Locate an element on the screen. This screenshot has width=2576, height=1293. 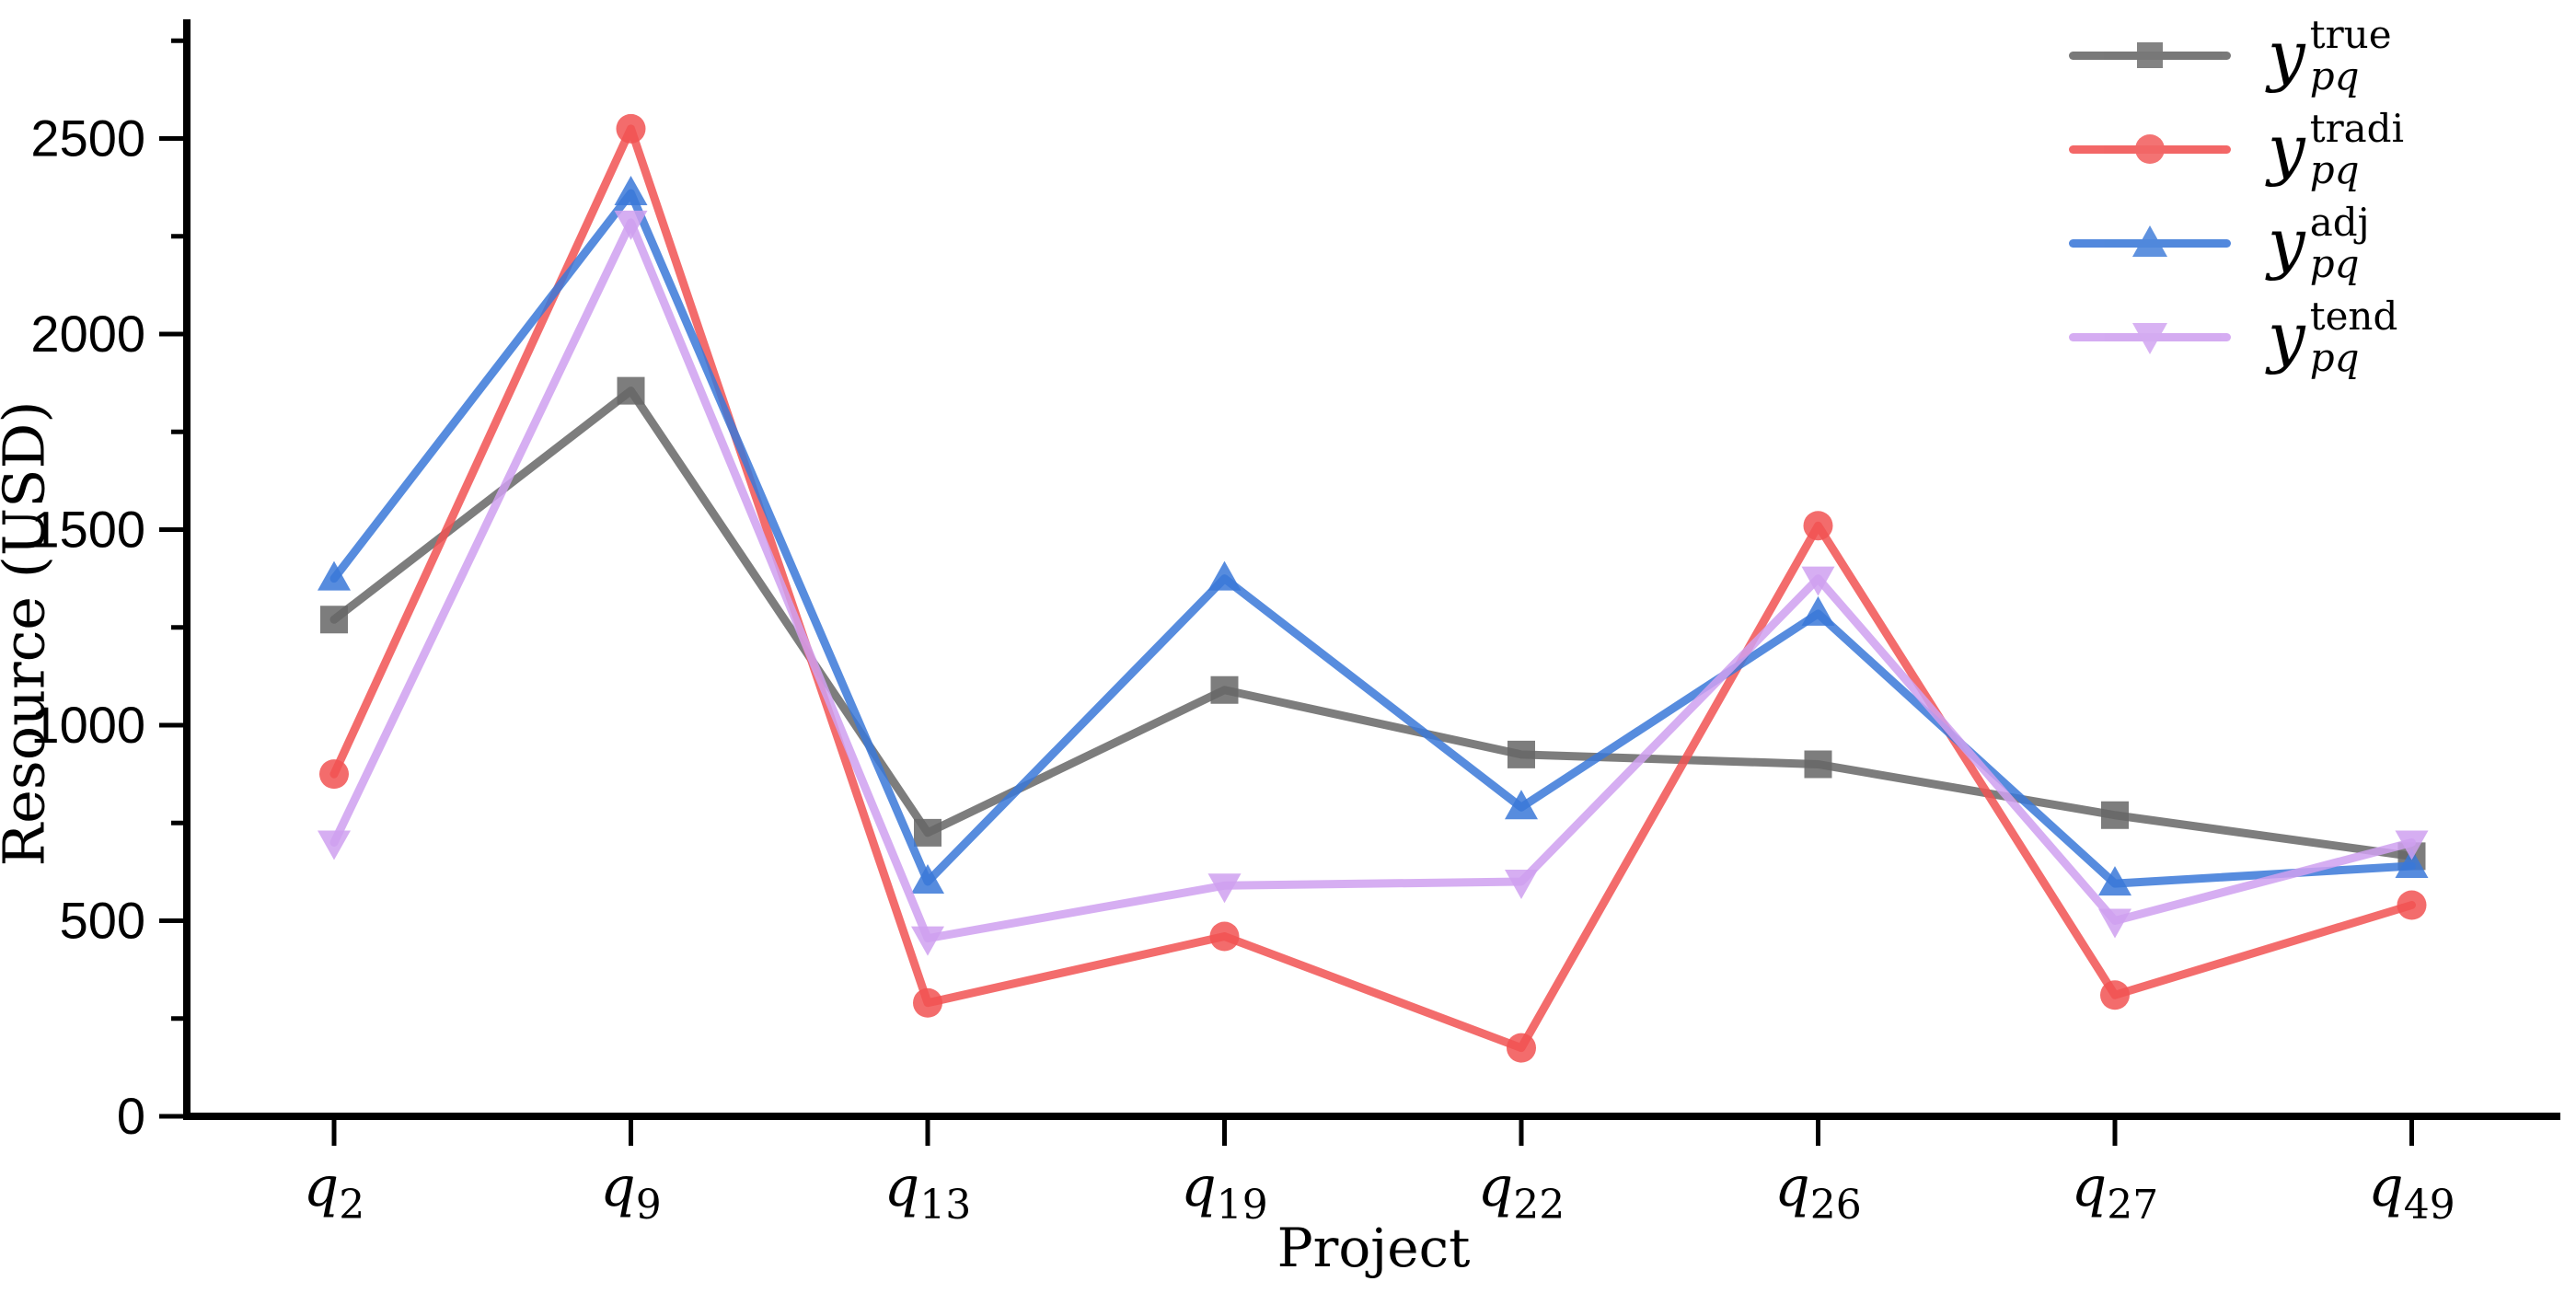
legend-label: y tradi pq is located at coordinates (2337, 148).